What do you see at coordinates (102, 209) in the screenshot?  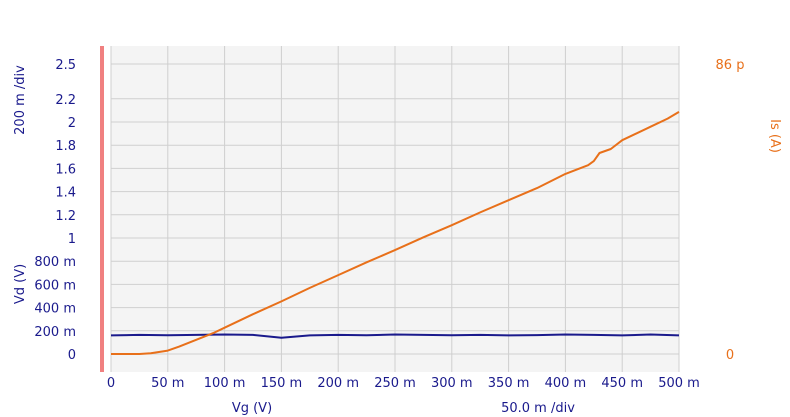 I see `left-marker-bar` at bounding box center [102, 209].